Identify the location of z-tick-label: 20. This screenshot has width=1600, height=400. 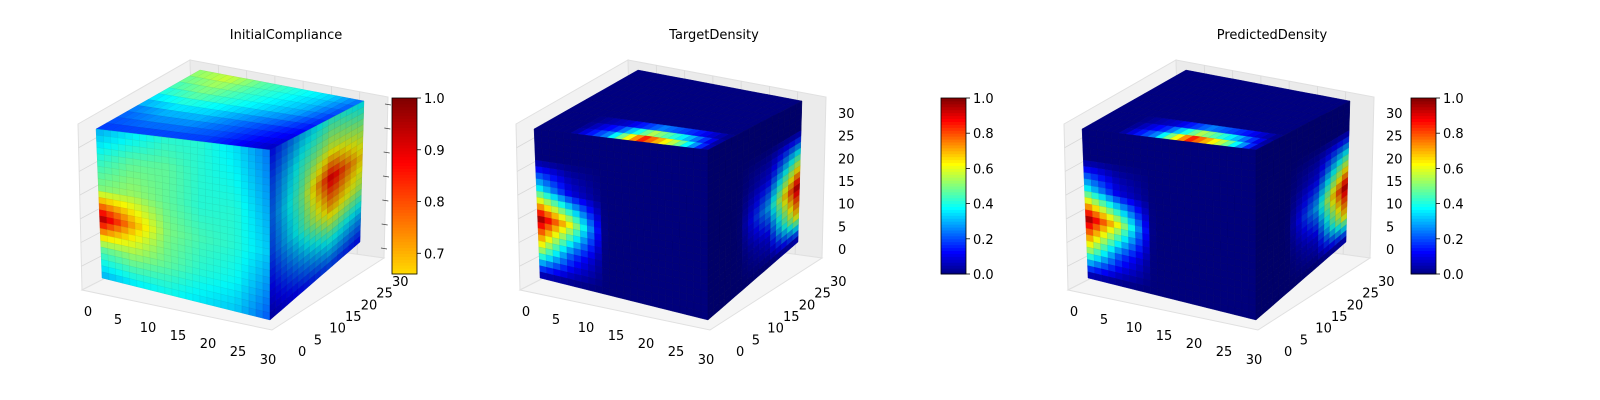
(1394, 159).